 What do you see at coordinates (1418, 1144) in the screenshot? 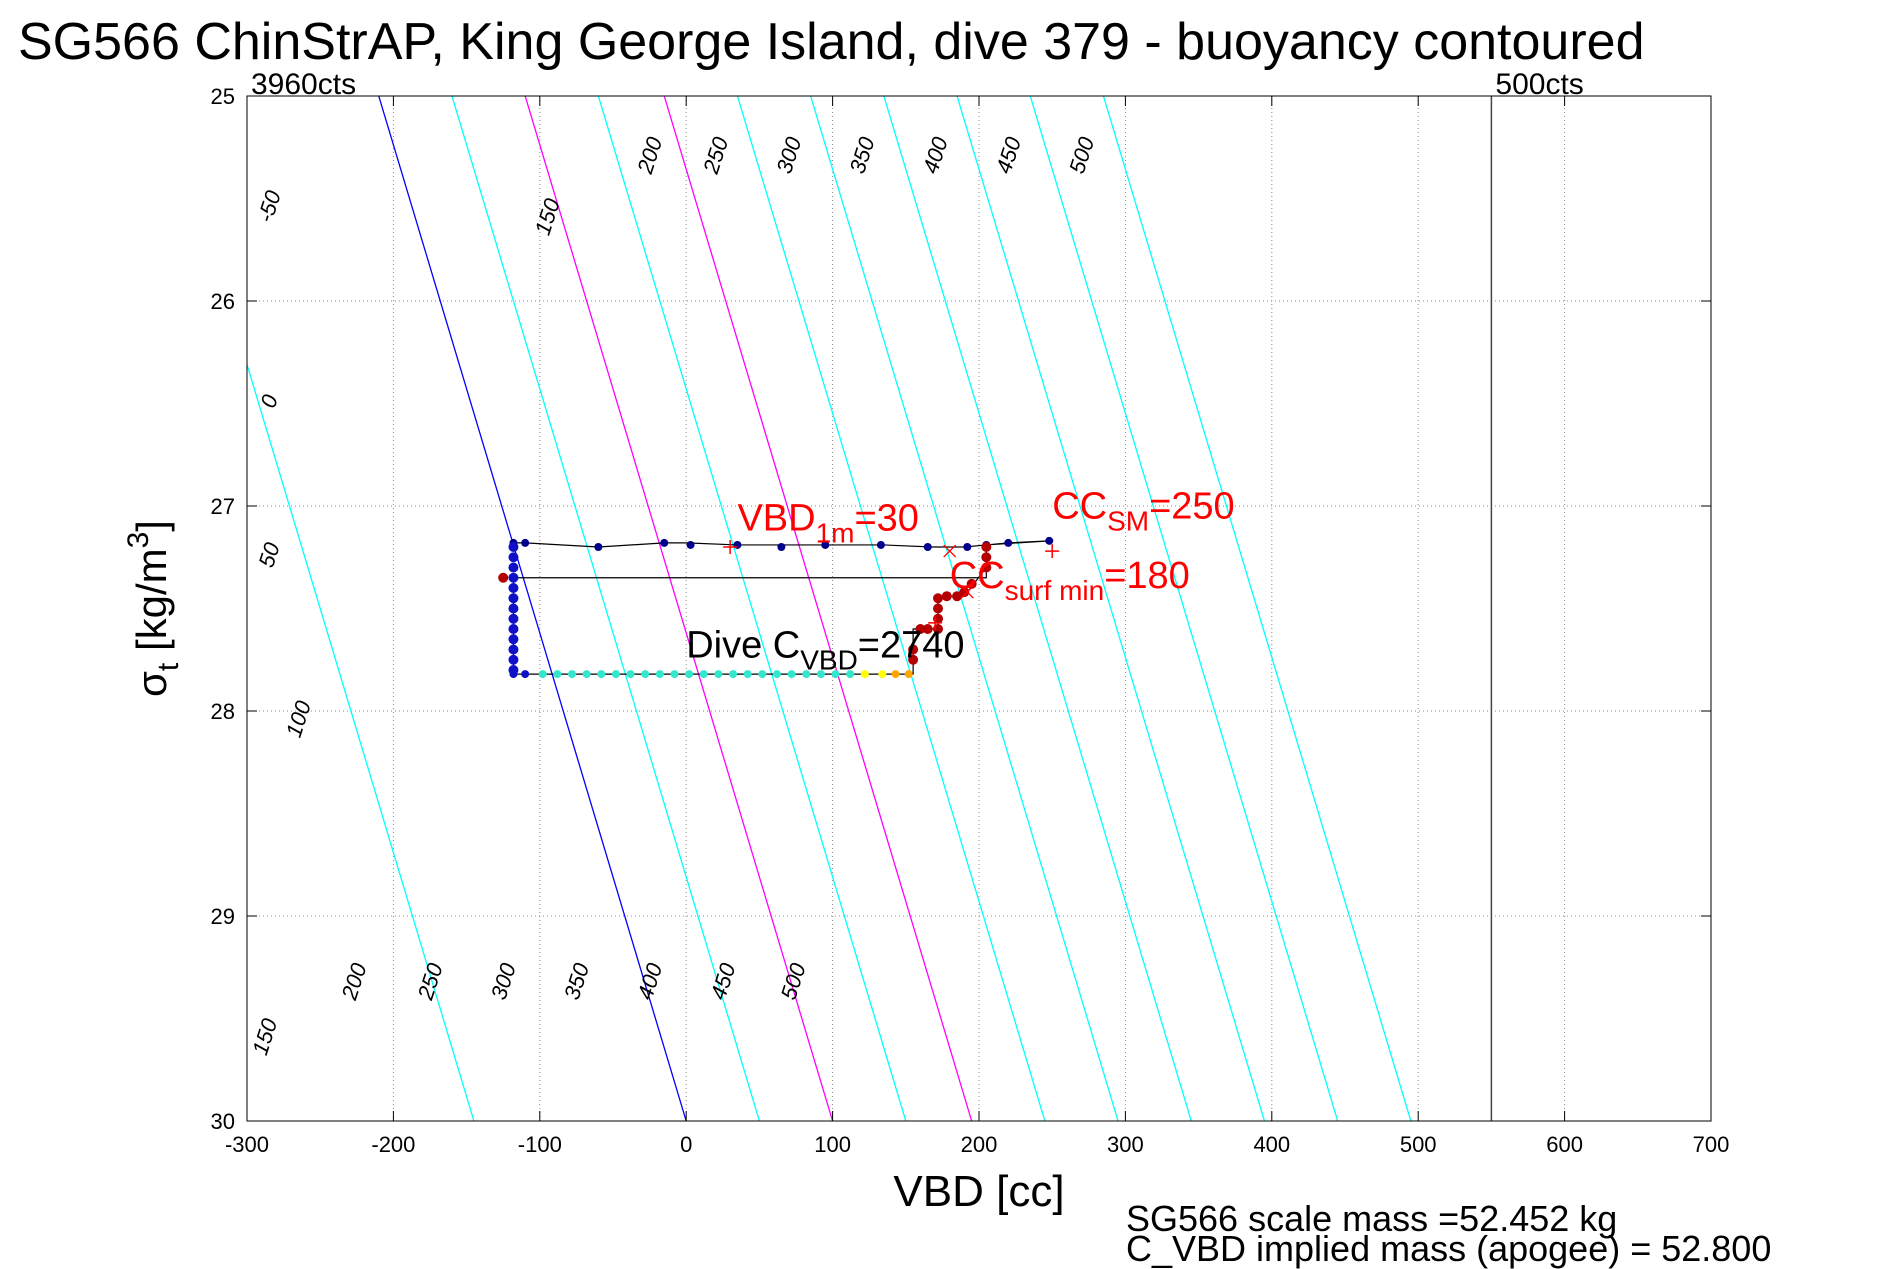
I see `x-tick-label: 500` at bounding box center [1418, 1144].